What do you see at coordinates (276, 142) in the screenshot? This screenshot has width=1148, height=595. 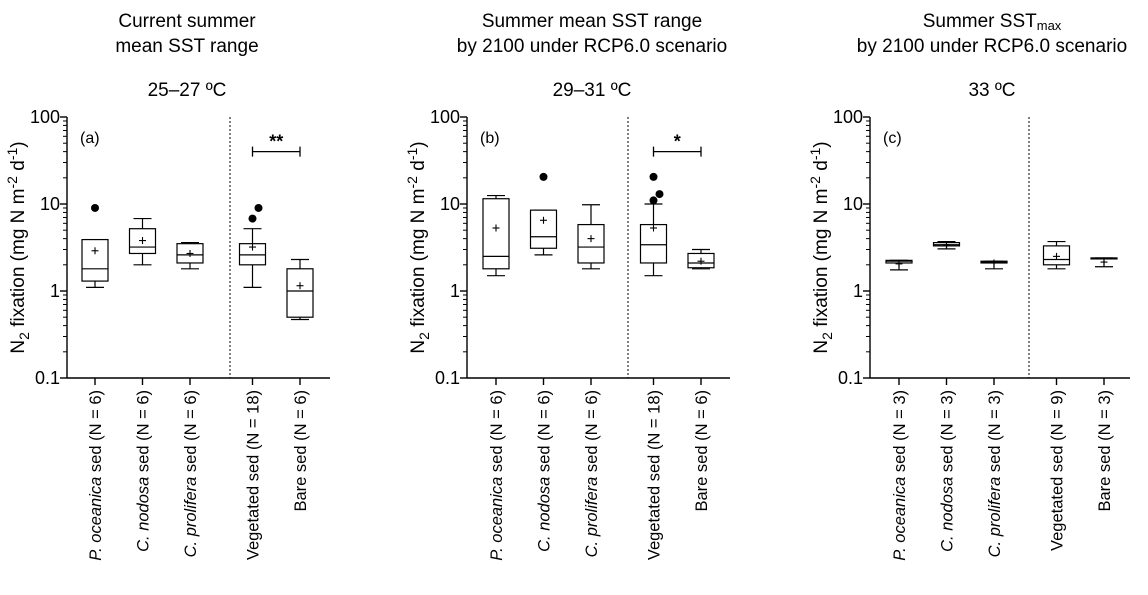 I see `significance-label: **` at bounding box center [276, 142].